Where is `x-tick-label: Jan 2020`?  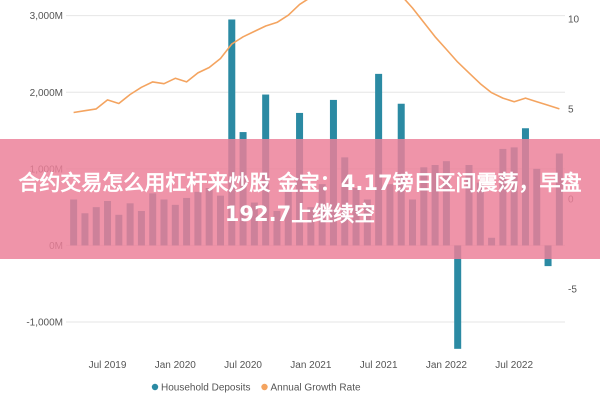
x-tick-label: Jan 2020 is located at coordinates (176, 365).